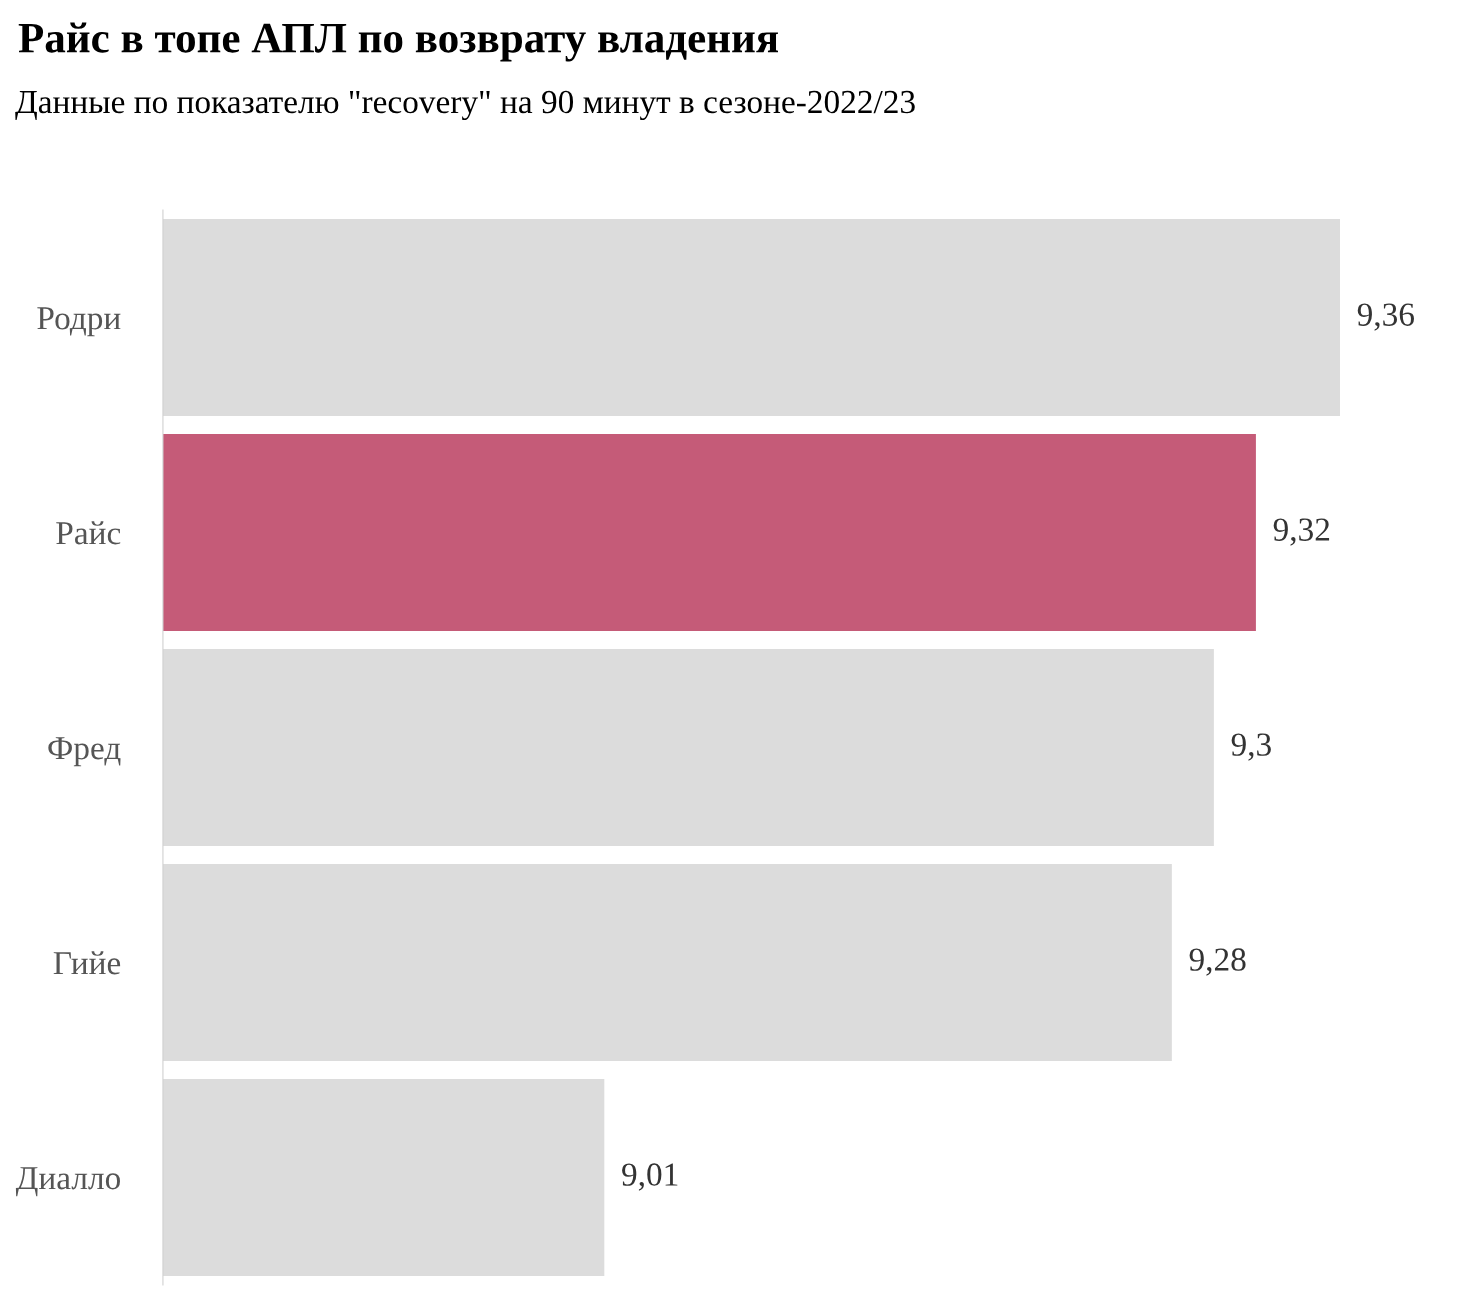 This screenshot has width=1460, height=1308. What do you see at coordinates (1217, 962) in the screenshot?
I see `data-label: 9,28` at bounding box center [1217, 962].